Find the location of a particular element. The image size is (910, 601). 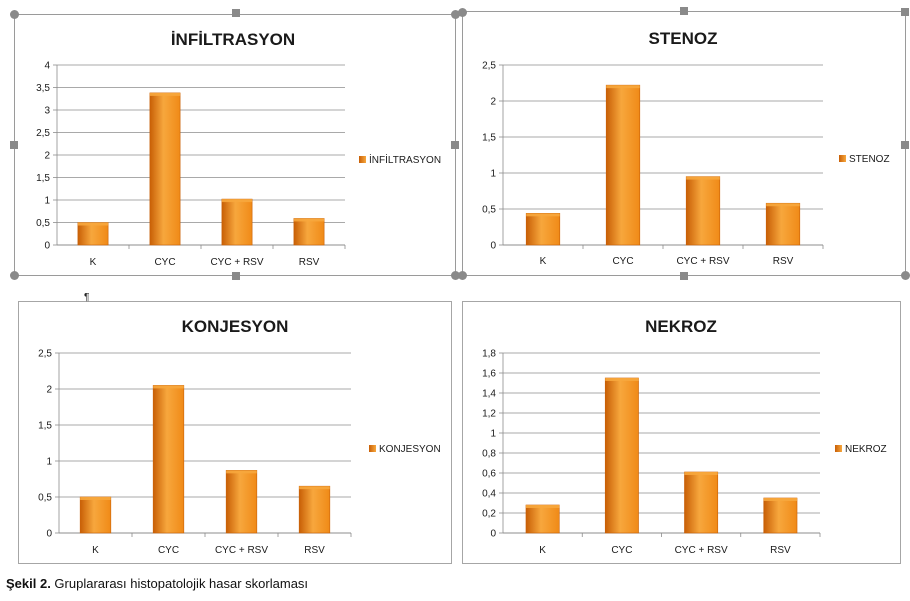

legend-label: KONJESYON is located at coordinates (410, 449).